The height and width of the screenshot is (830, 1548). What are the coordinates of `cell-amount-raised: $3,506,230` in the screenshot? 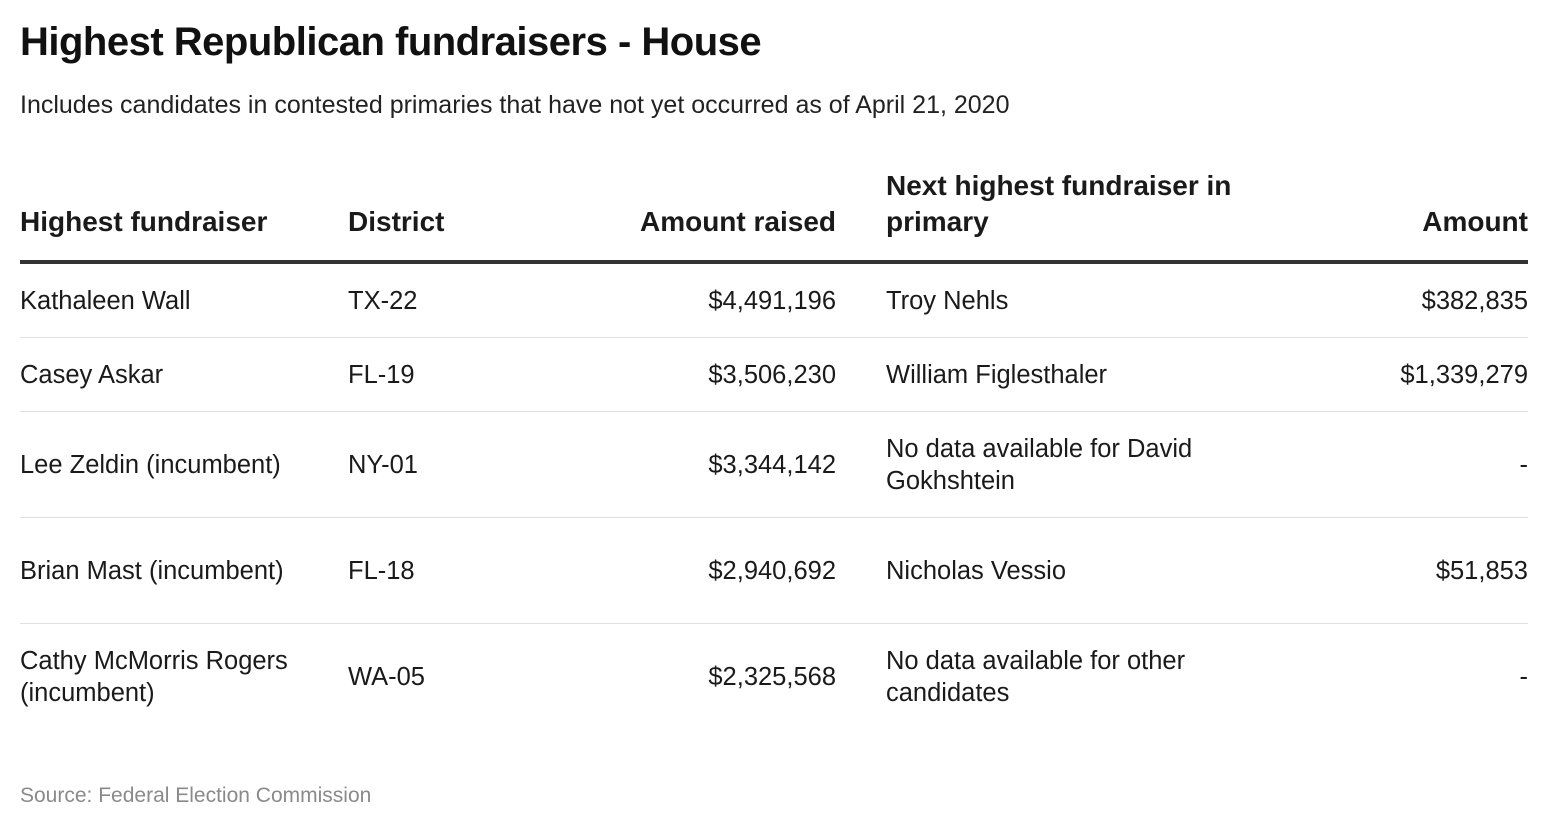 It's located at (672, 374).